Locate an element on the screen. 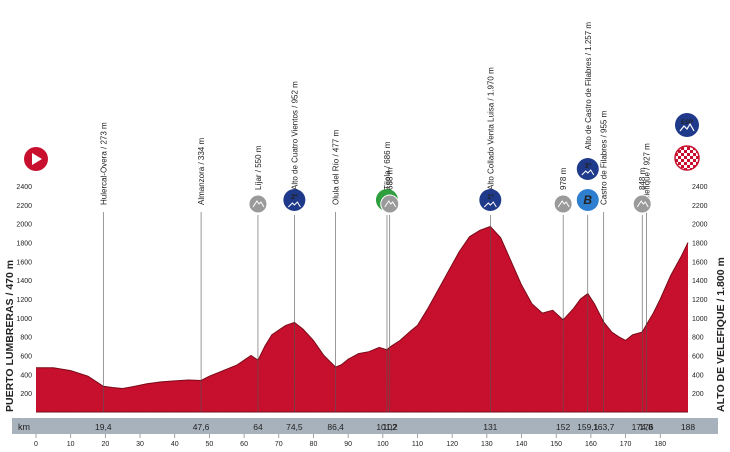 This screenshot has width=730, height=452. point-label: Almanzora / 334 m is located at coordinates (201, 171).